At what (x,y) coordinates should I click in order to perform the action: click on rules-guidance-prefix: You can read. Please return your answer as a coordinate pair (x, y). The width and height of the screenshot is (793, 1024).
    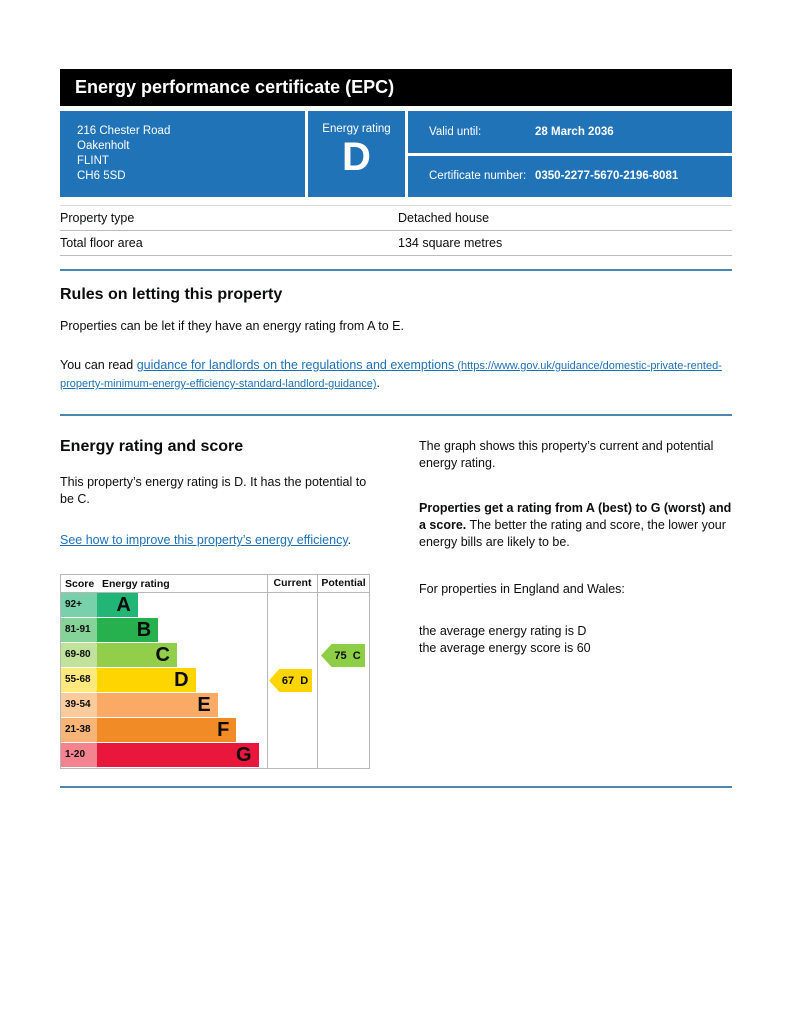
    Looking at the image, I should click on (98, 365).